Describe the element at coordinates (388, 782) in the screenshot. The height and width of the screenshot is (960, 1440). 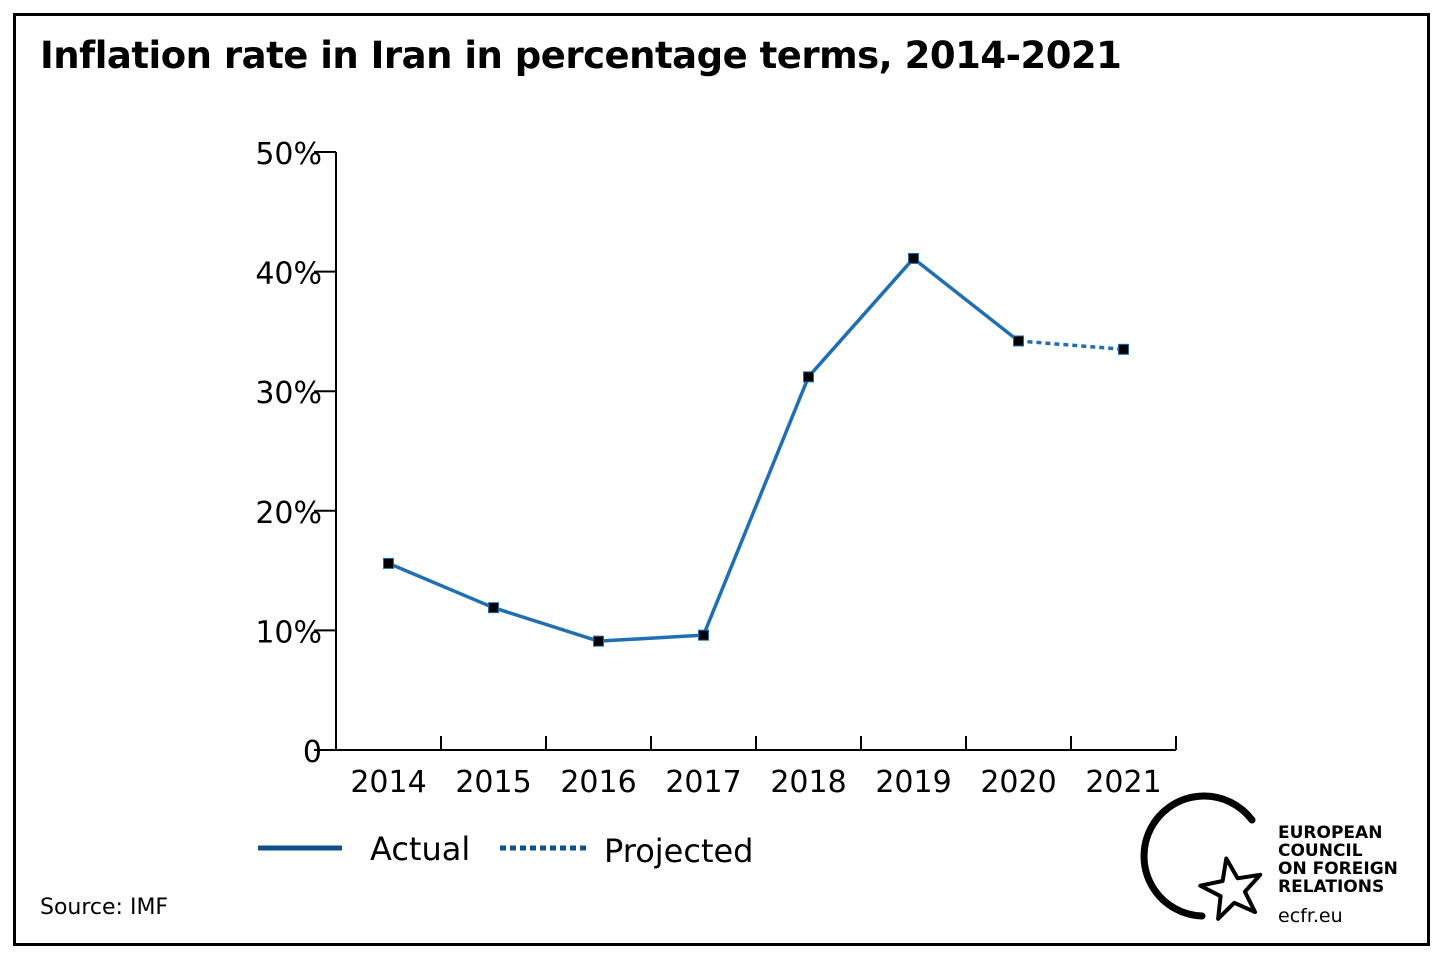
I see `x-tick-label: 2014` at that location.